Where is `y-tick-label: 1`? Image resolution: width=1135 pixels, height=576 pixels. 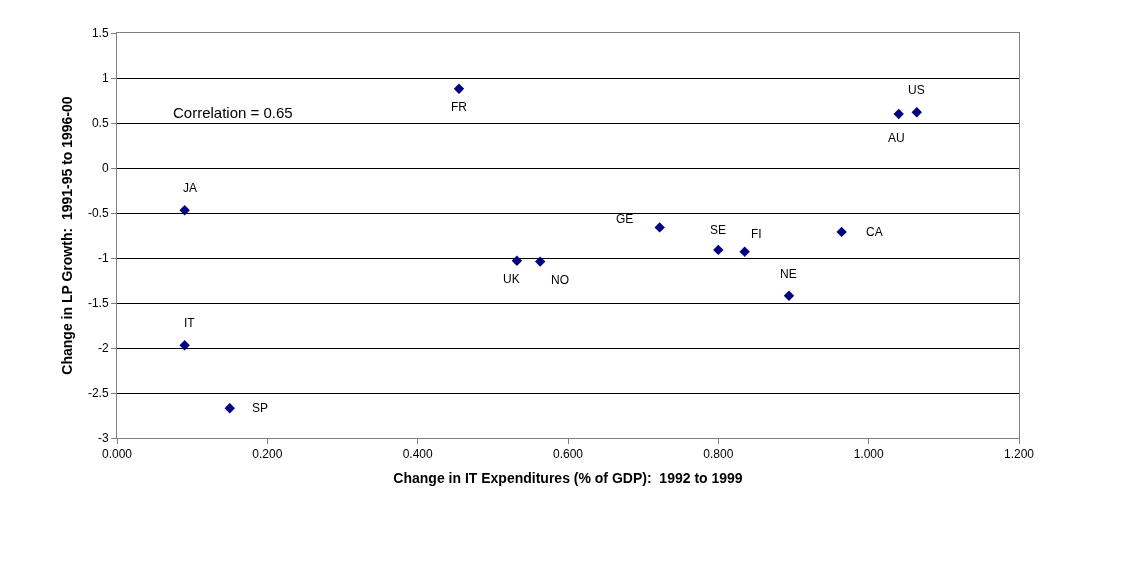
y-tick-label: 1 is located at coordinates (105, 78).